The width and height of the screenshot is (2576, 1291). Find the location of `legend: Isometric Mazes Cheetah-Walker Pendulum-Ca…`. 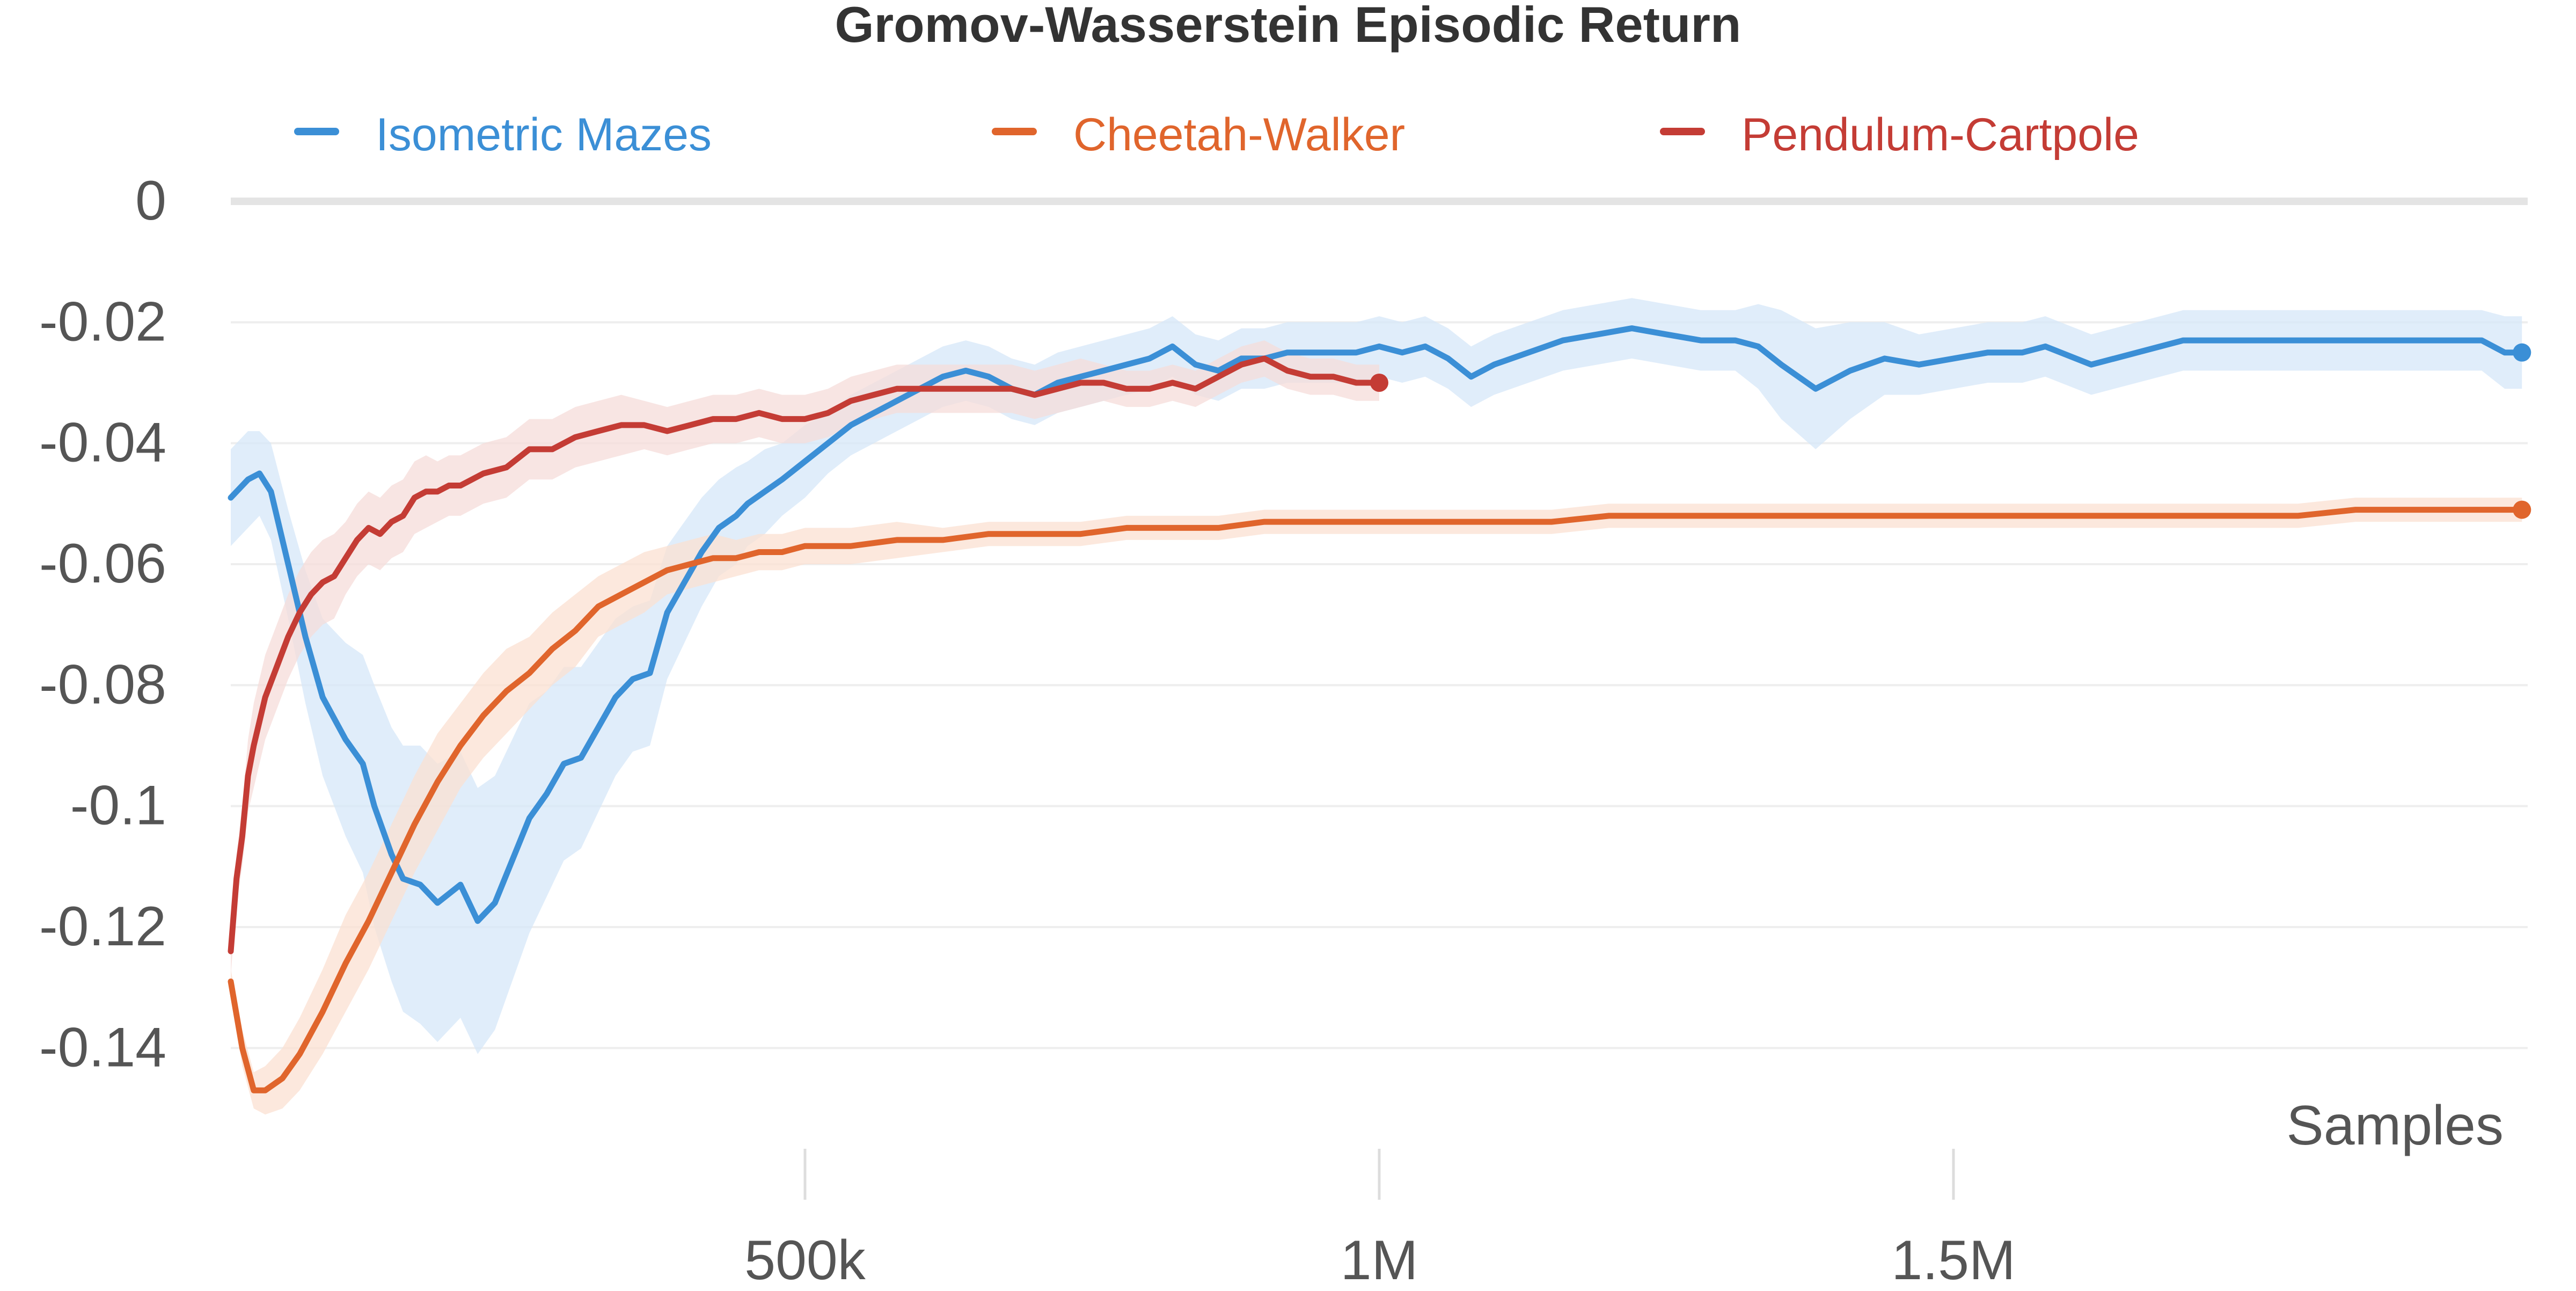

legend: Isometric Mazes Cheetah-Walker Pendulum-Ca… is located at coordinates (1216, 135).